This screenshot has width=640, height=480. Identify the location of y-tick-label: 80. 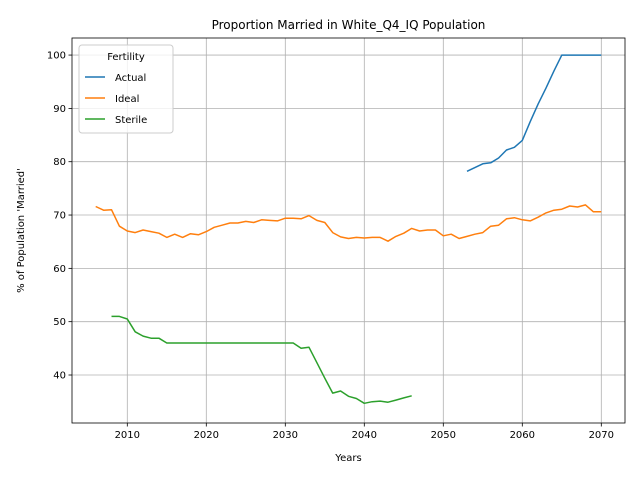
(59, 162).